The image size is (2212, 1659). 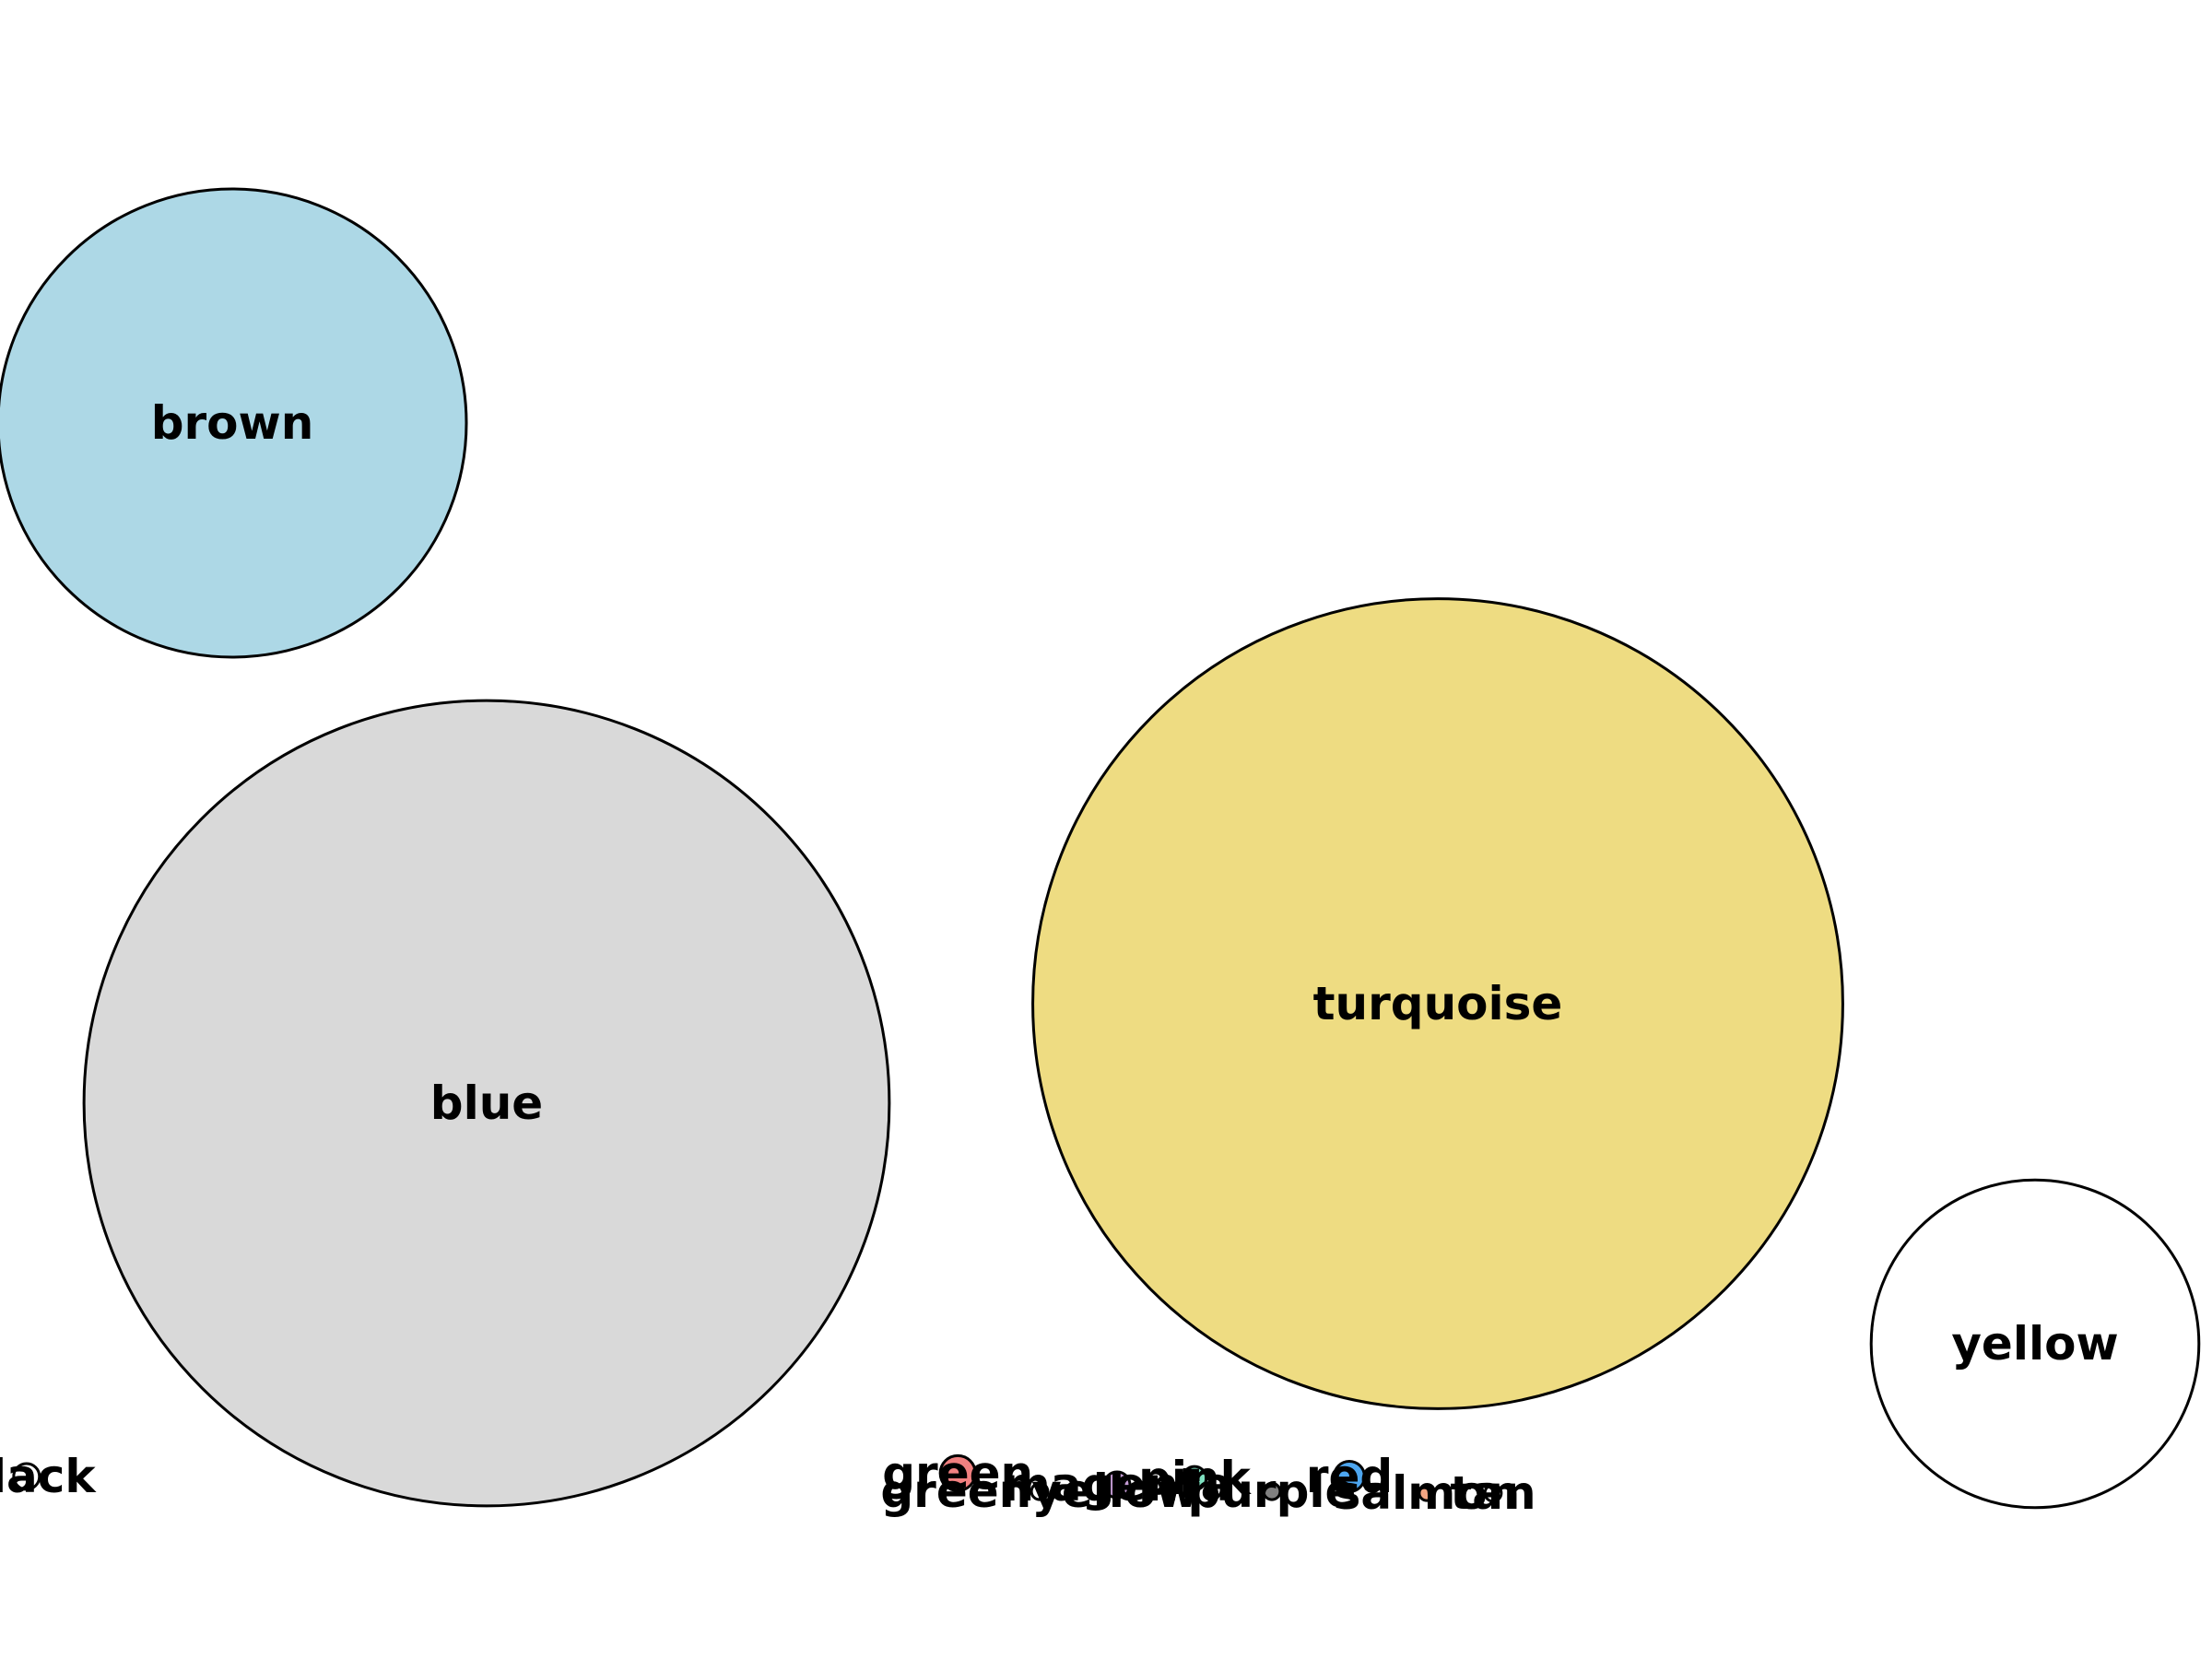 I want to click on bubble-label-turquoise: turquoise, so click(x=1438, y=1003).